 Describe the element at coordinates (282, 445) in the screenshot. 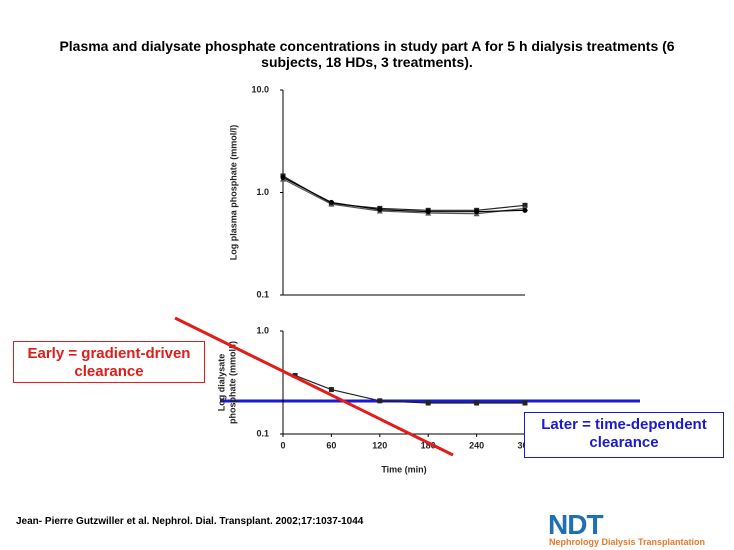

I see `x-tick-label: 0` at that location.